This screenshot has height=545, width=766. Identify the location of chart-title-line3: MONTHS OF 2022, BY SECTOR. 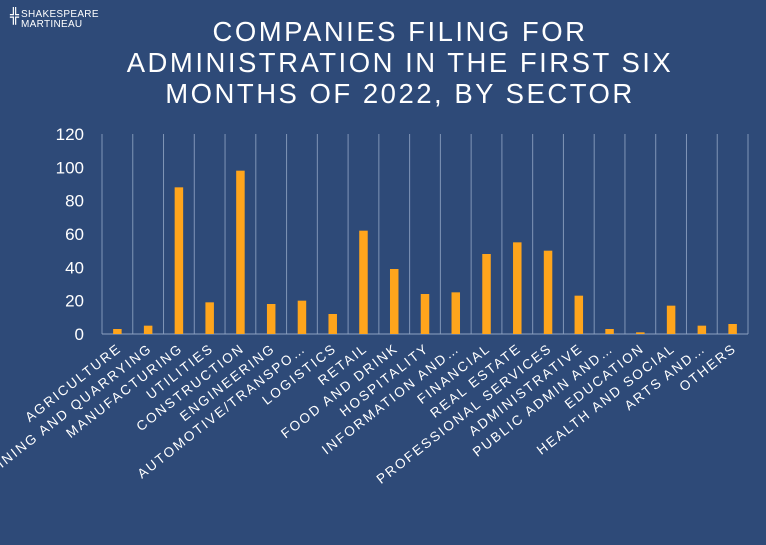
(400, 93).